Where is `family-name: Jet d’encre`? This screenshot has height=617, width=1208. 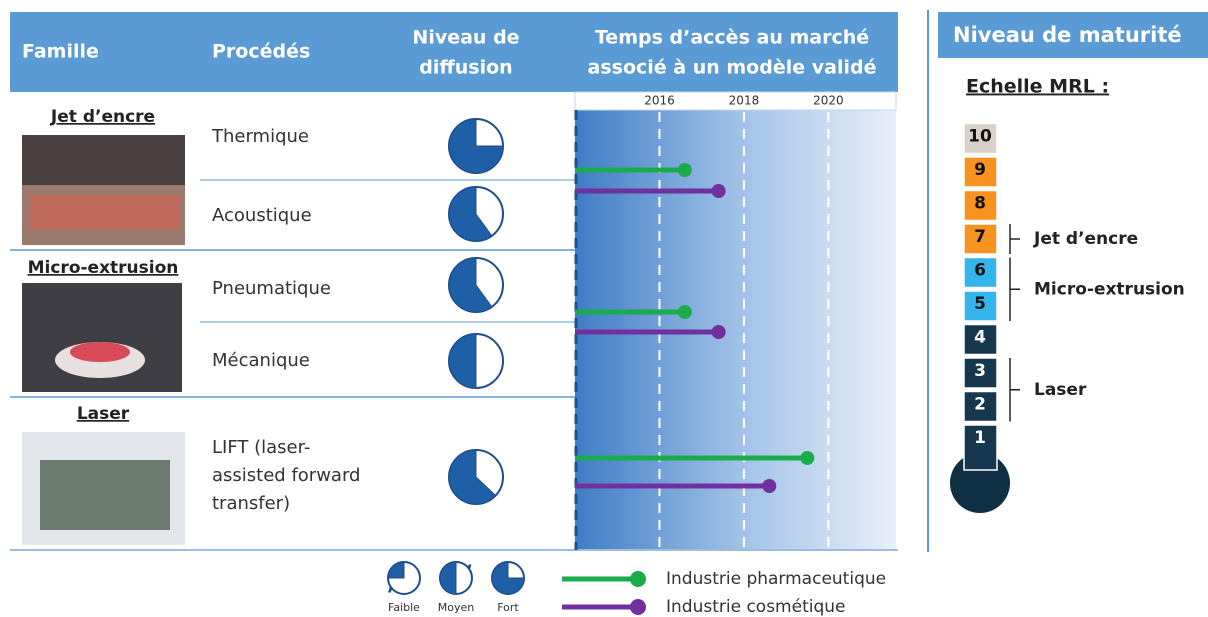
family-name: Jet d’encre is located at coordinates (102, 117).